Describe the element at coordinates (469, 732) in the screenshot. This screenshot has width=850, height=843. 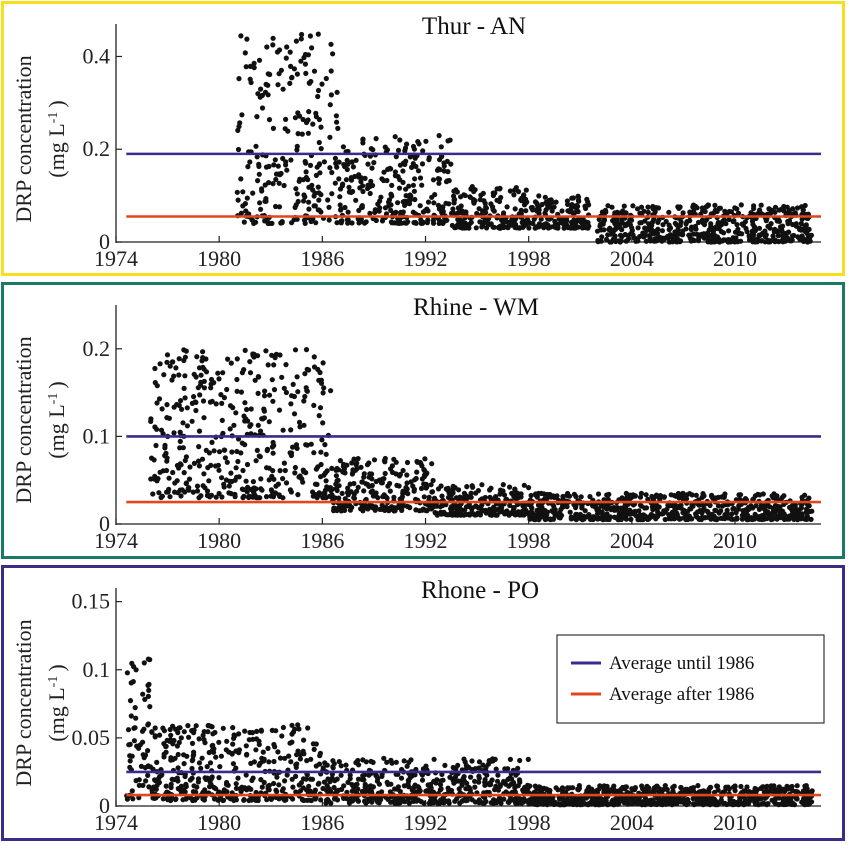
I see `data-points` at that location.